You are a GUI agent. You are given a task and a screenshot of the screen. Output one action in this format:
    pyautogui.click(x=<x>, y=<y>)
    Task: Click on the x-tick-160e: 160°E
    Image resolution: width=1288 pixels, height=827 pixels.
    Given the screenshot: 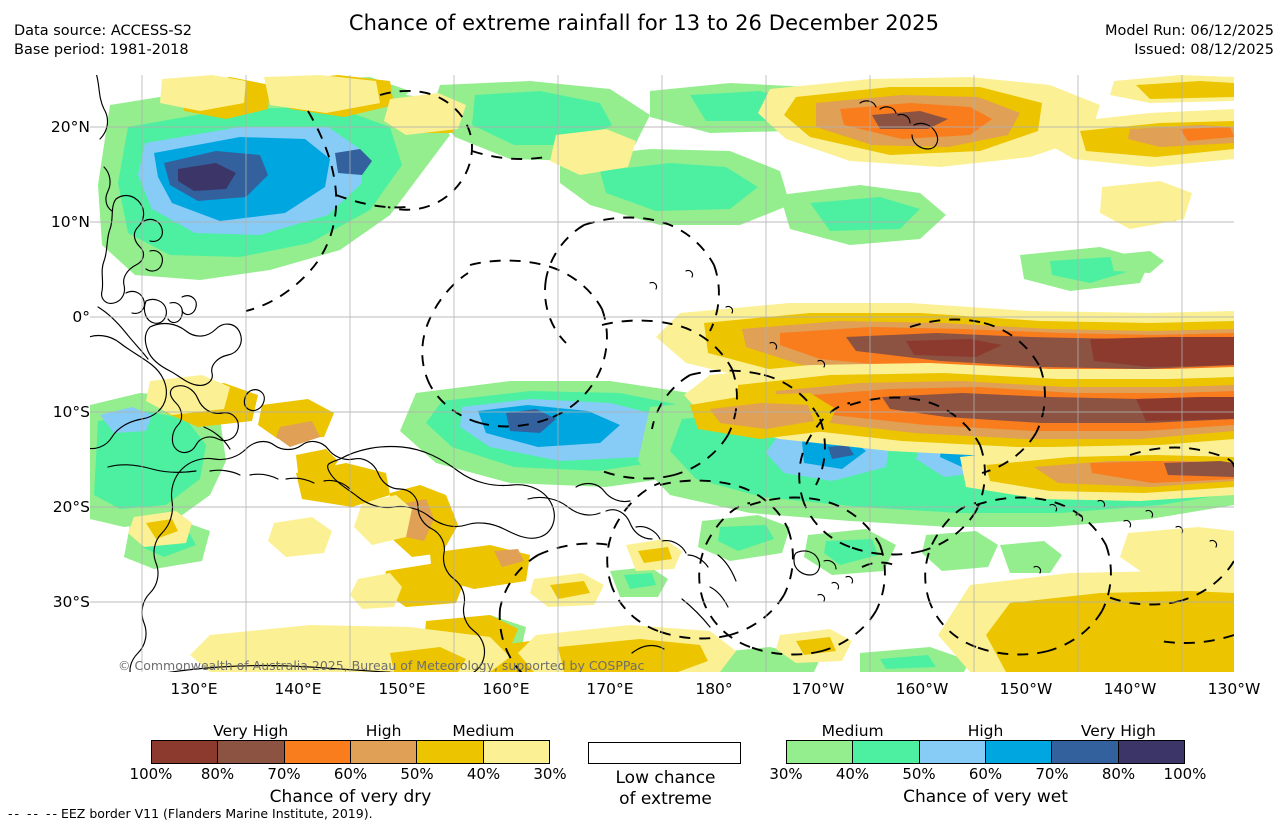 What is the action you would take?
    pyautogui.click(x=506, y=689)
    